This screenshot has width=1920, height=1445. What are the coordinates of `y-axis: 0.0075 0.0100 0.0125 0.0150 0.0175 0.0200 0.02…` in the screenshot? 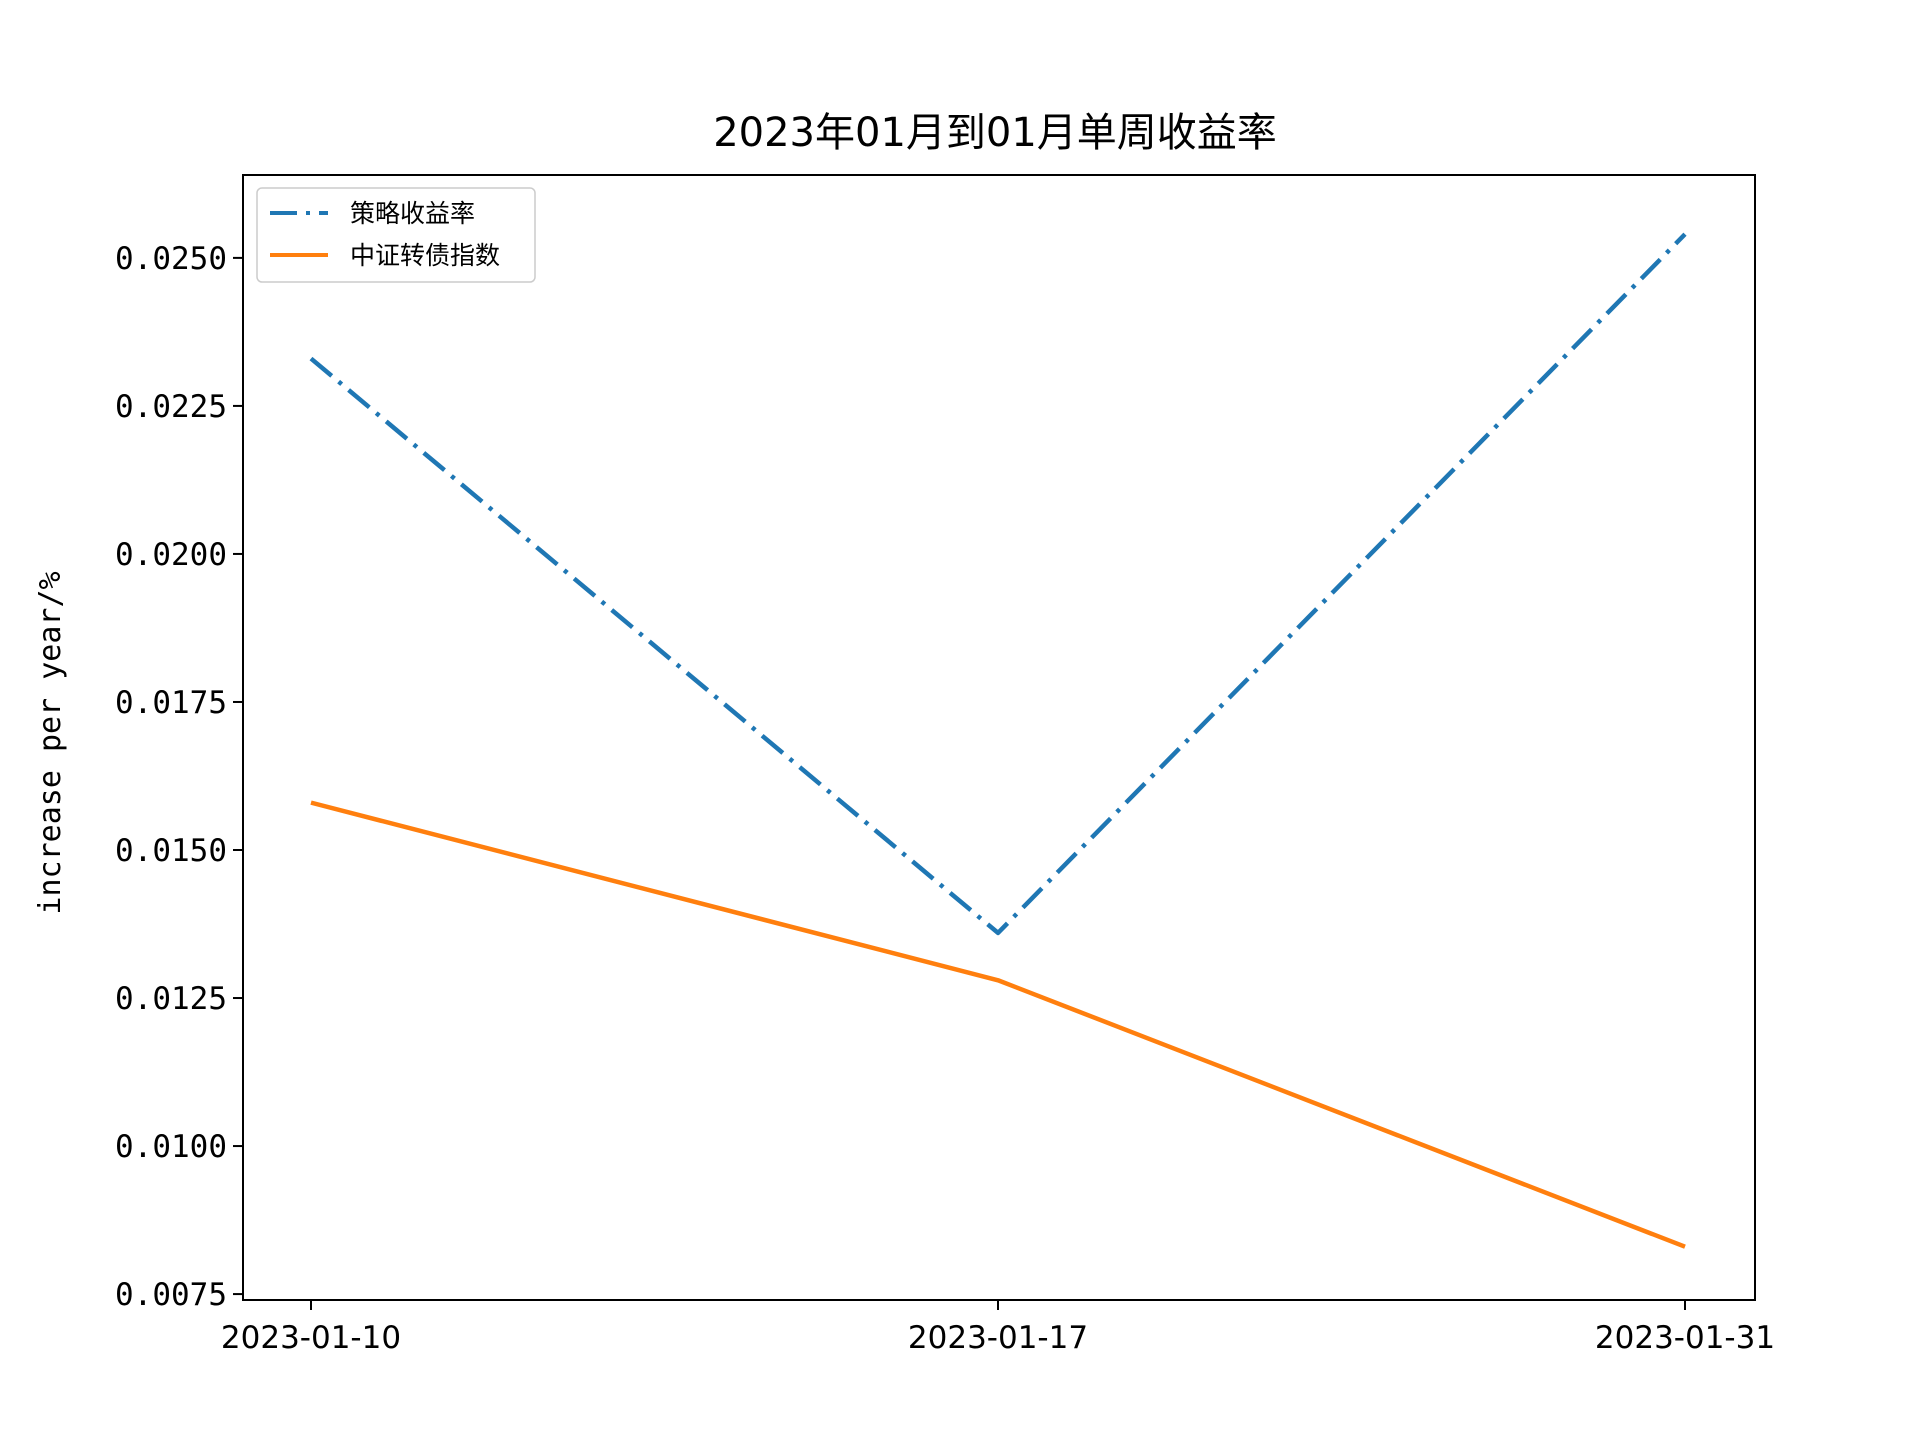 It's located at (179, 777).